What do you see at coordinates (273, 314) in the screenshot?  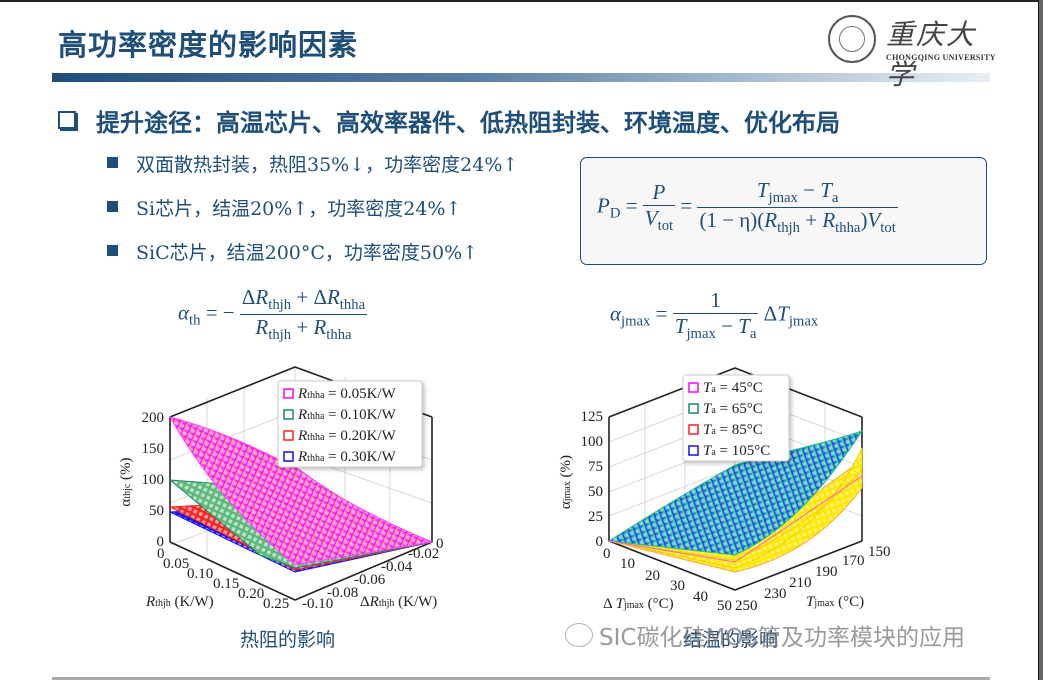 I see `alpha-th-formula: αth = − ΔRthjh + ΔRthha Rthjh + Rthha` at bounding box center [273, 314].